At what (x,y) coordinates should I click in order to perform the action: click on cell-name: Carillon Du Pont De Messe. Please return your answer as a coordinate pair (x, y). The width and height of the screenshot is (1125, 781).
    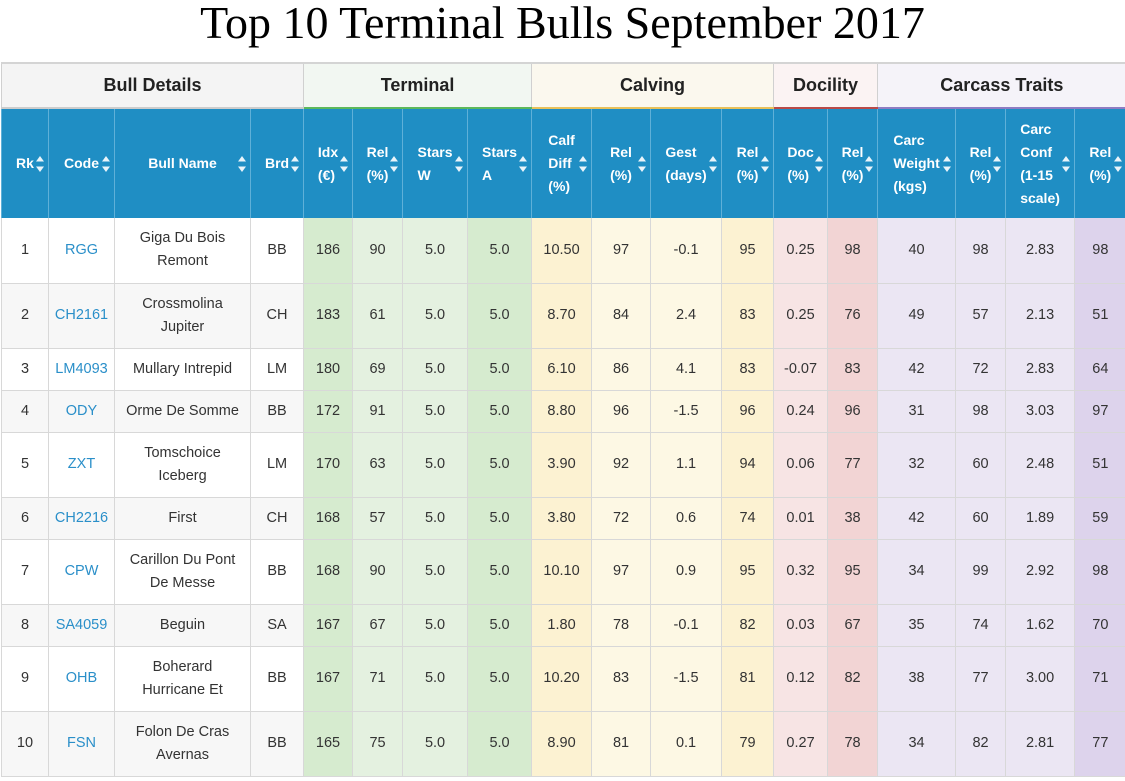
    Looking at the image, I should click on (182, 572).